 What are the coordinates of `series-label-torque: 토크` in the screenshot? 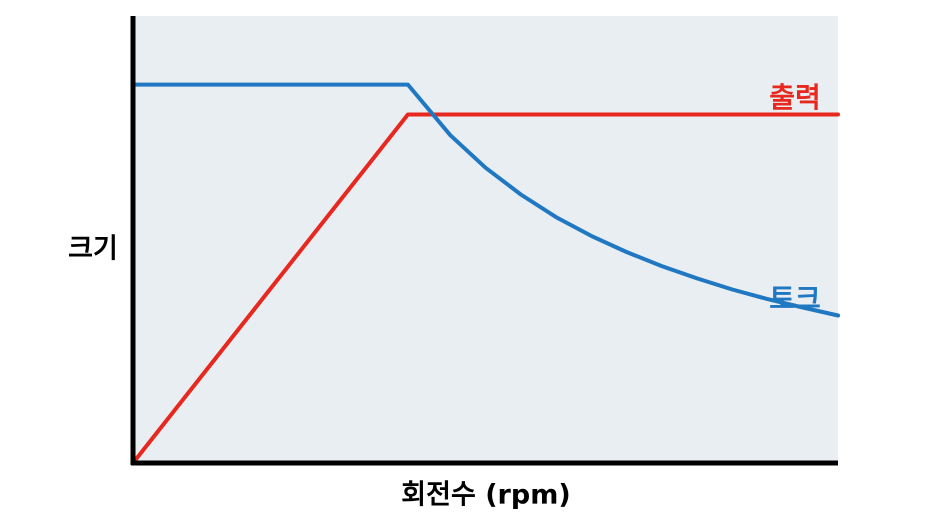 It's located at (795, 298).